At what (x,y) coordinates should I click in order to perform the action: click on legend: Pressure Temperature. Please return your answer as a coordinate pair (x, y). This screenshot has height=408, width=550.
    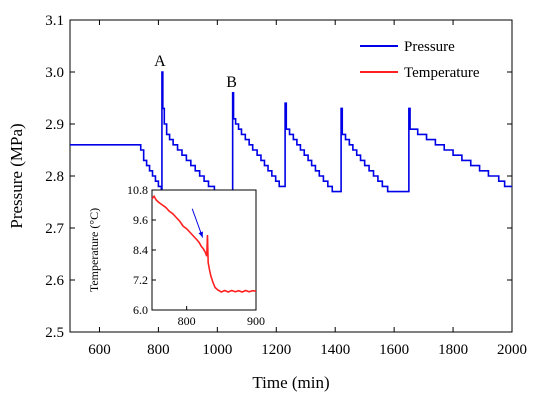
    Looking at the image, I should click on (420, 60).